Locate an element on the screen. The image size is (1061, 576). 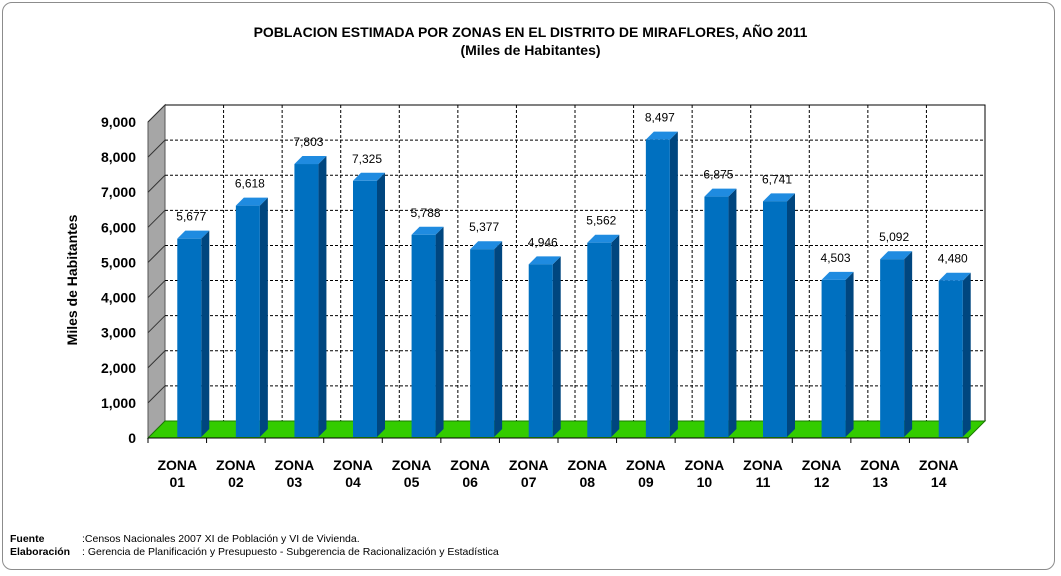
x-tick-label: 12 is located at coordinates (822, 482).